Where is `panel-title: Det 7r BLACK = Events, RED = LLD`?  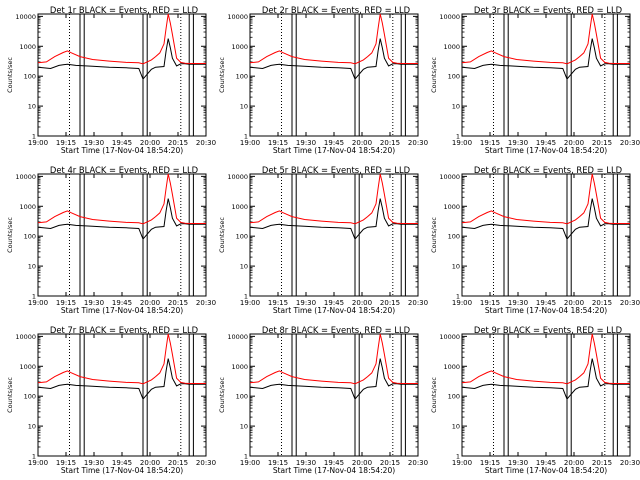
panel-title: Det 7r BLACK = Events, RED = LLD is located at coordinates (124, 330).